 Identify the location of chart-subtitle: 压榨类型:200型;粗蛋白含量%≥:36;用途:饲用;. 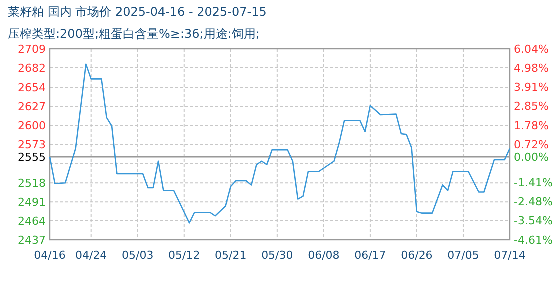
(134, 34).